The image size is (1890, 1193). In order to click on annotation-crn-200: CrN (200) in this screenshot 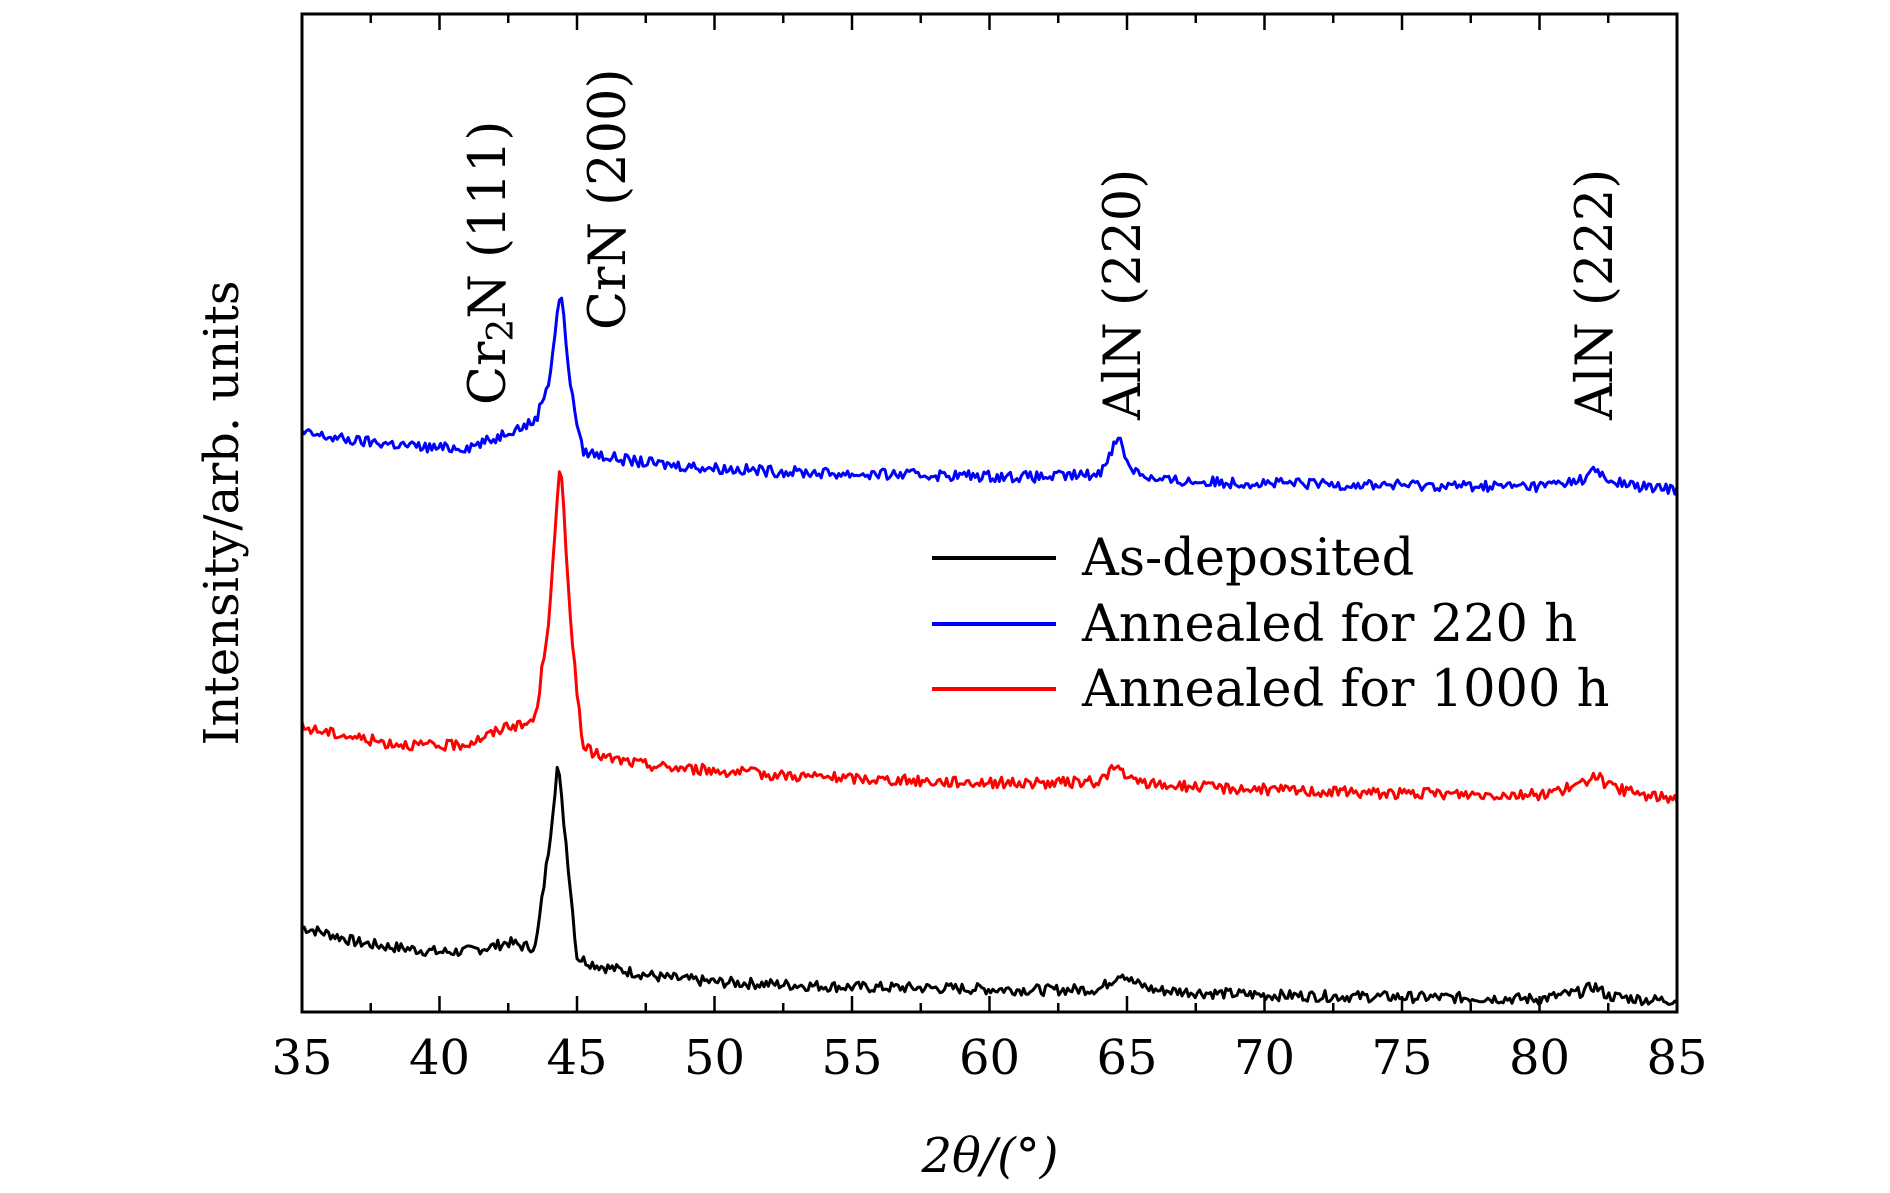, I will do `click(608, 199)`.